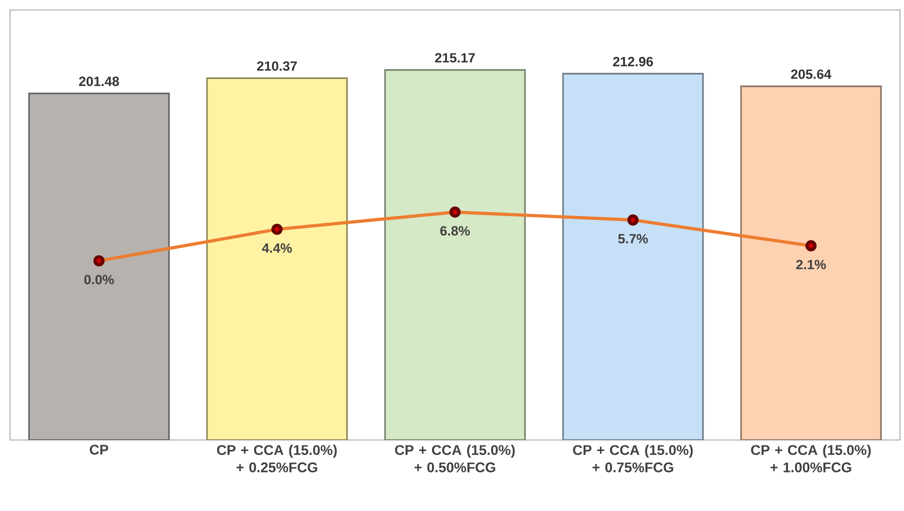 This screenshot has height=511, width=904. Describe the element at coordinates (277, 248) in the screenshot. I see `data-label: 4.4%` at that location.